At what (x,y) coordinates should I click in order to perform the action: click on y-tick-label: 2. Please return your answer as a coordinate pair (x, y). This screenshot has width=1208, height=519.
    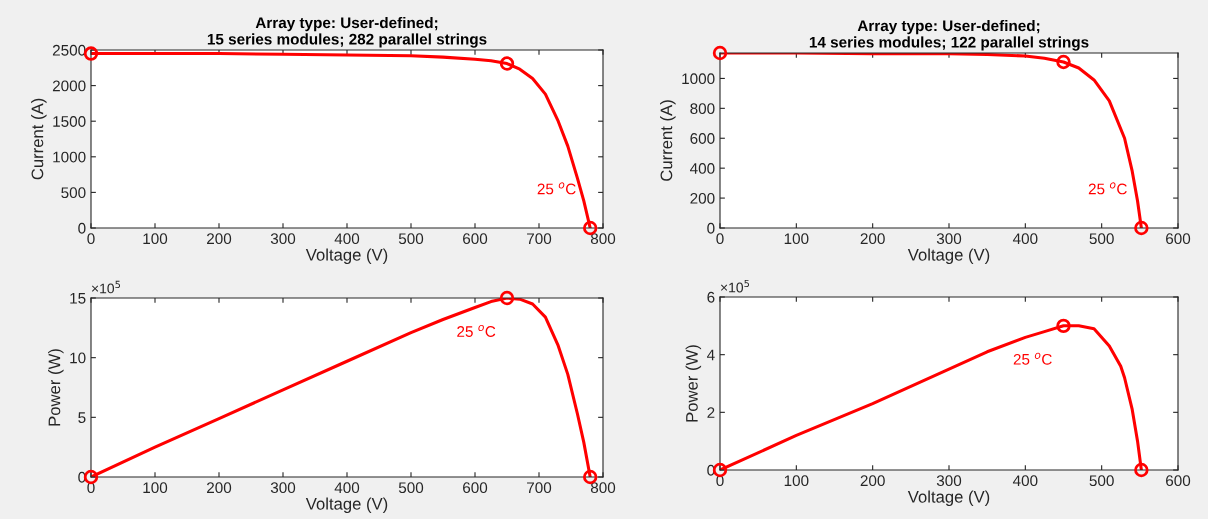
    Looking at the image, I should click on (711, 412).